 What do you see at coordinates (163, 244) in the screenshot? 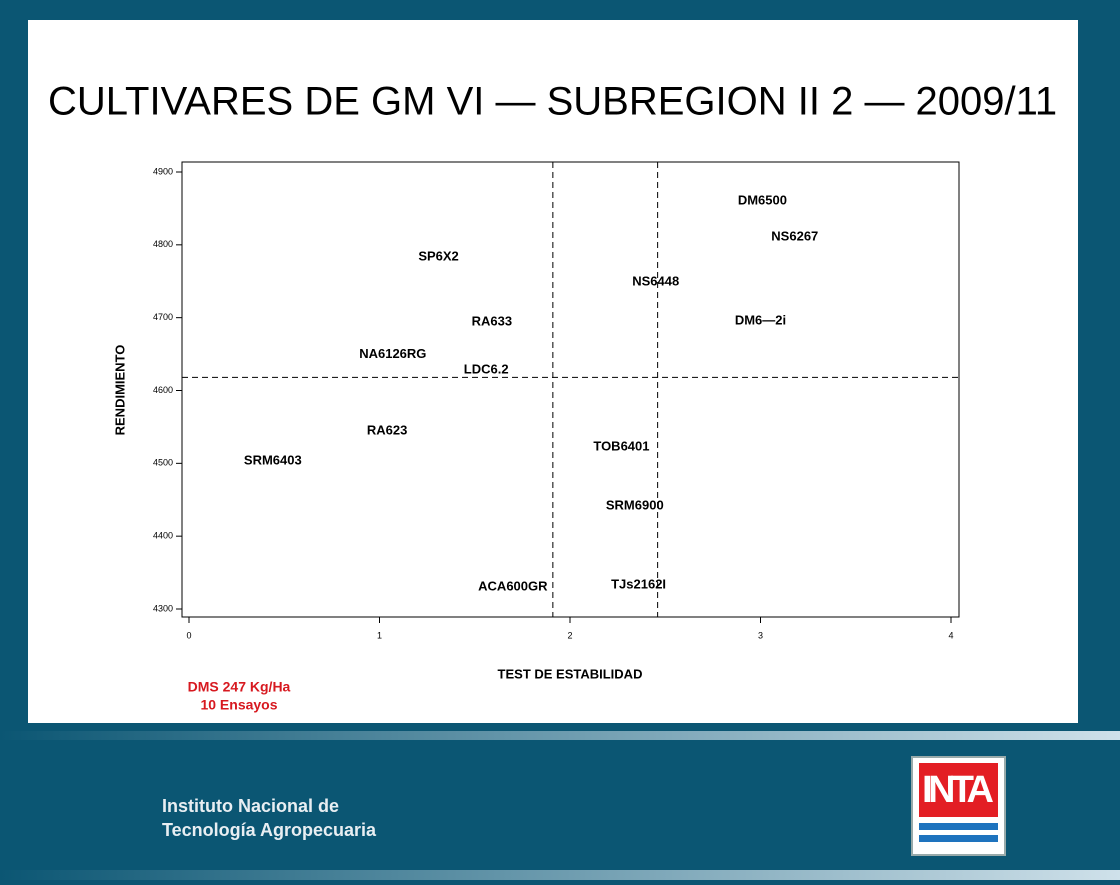
I see `y-tick-label: 4800` at bounding box center [163, 244].